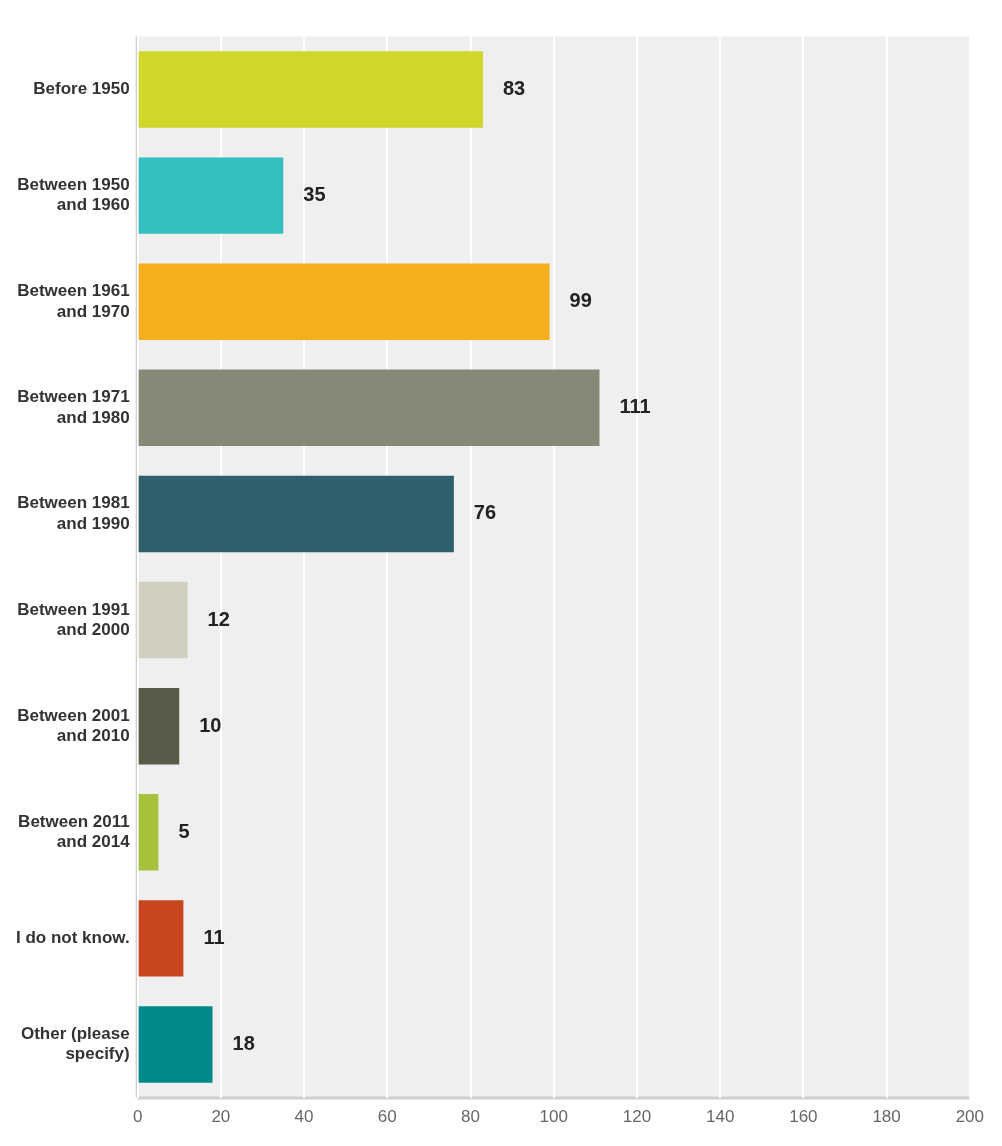 The image size is (1002, 1146). What do you see at coordinates (553, 1117) in the screenshot?
I see `x-tick-label: 100` at bounding box center [553, 1117].